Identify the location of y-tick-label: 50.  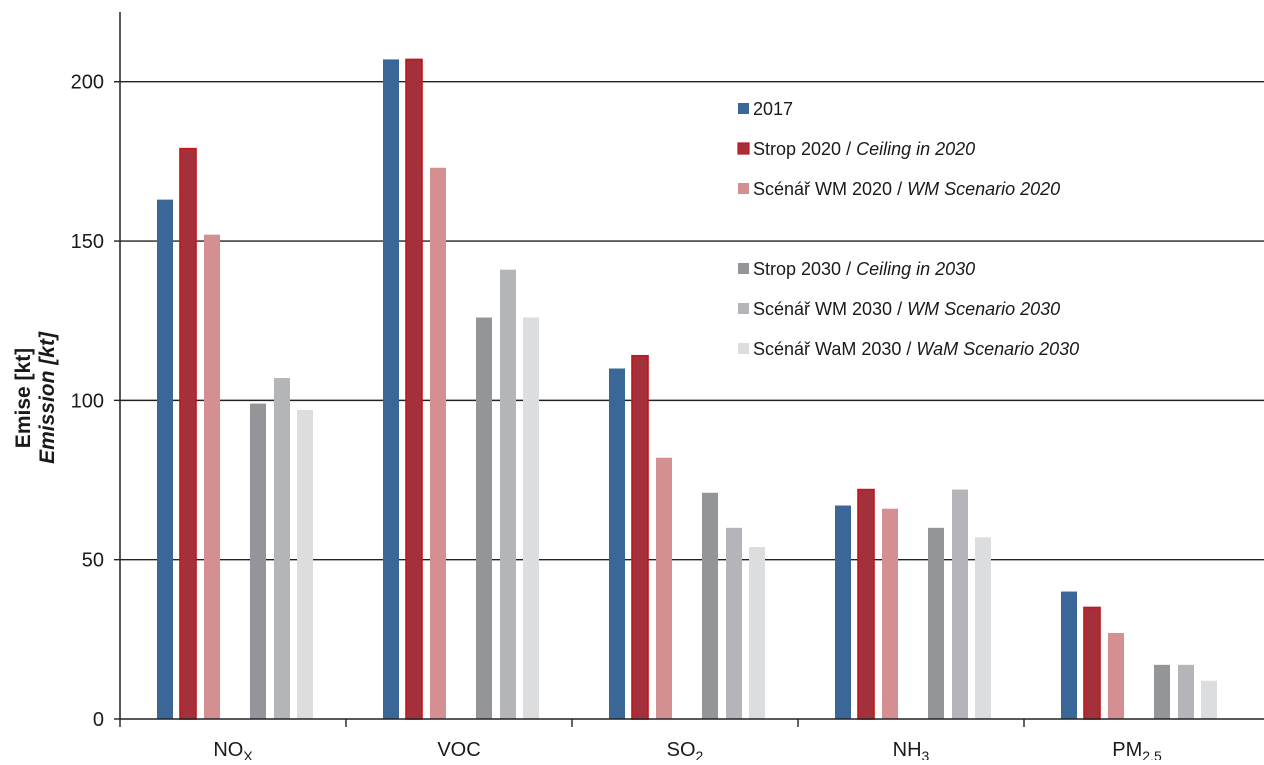
(93, 561).